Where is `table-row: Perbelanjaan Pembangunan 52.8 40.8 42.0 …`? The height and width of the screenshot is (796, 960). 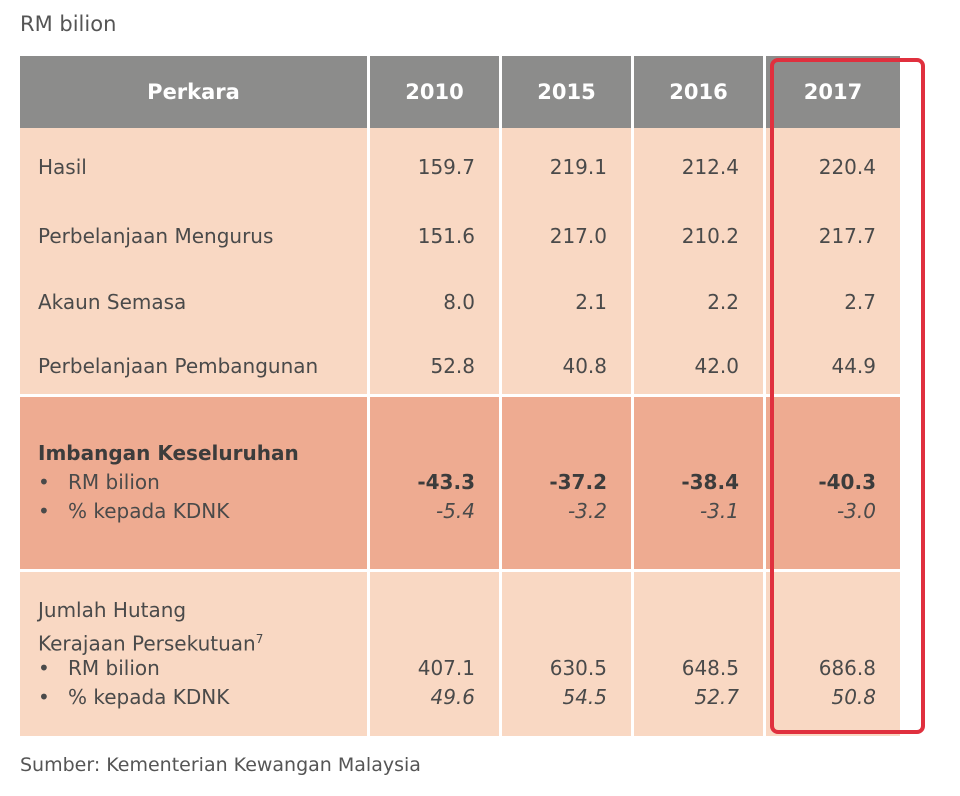 table-row: Perbelanjaan Pembangunan 52.8 40.8 42.0 … is located at coordinates (460, 363).